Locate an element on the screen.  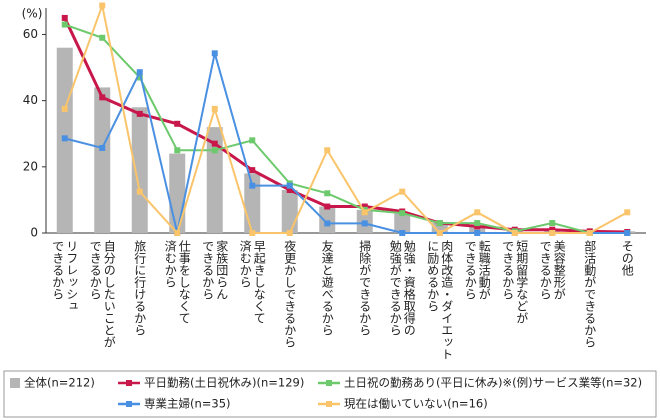
x-tick-label: その他 is located at coordinates (627, 258).